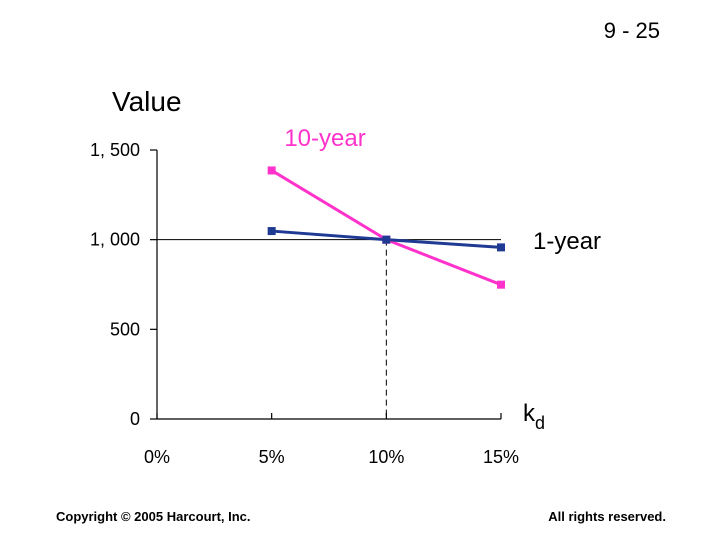 The width and height of the screenshot is (720, 540). I want to click on x-tick-label: 15%, so click(501, 457).